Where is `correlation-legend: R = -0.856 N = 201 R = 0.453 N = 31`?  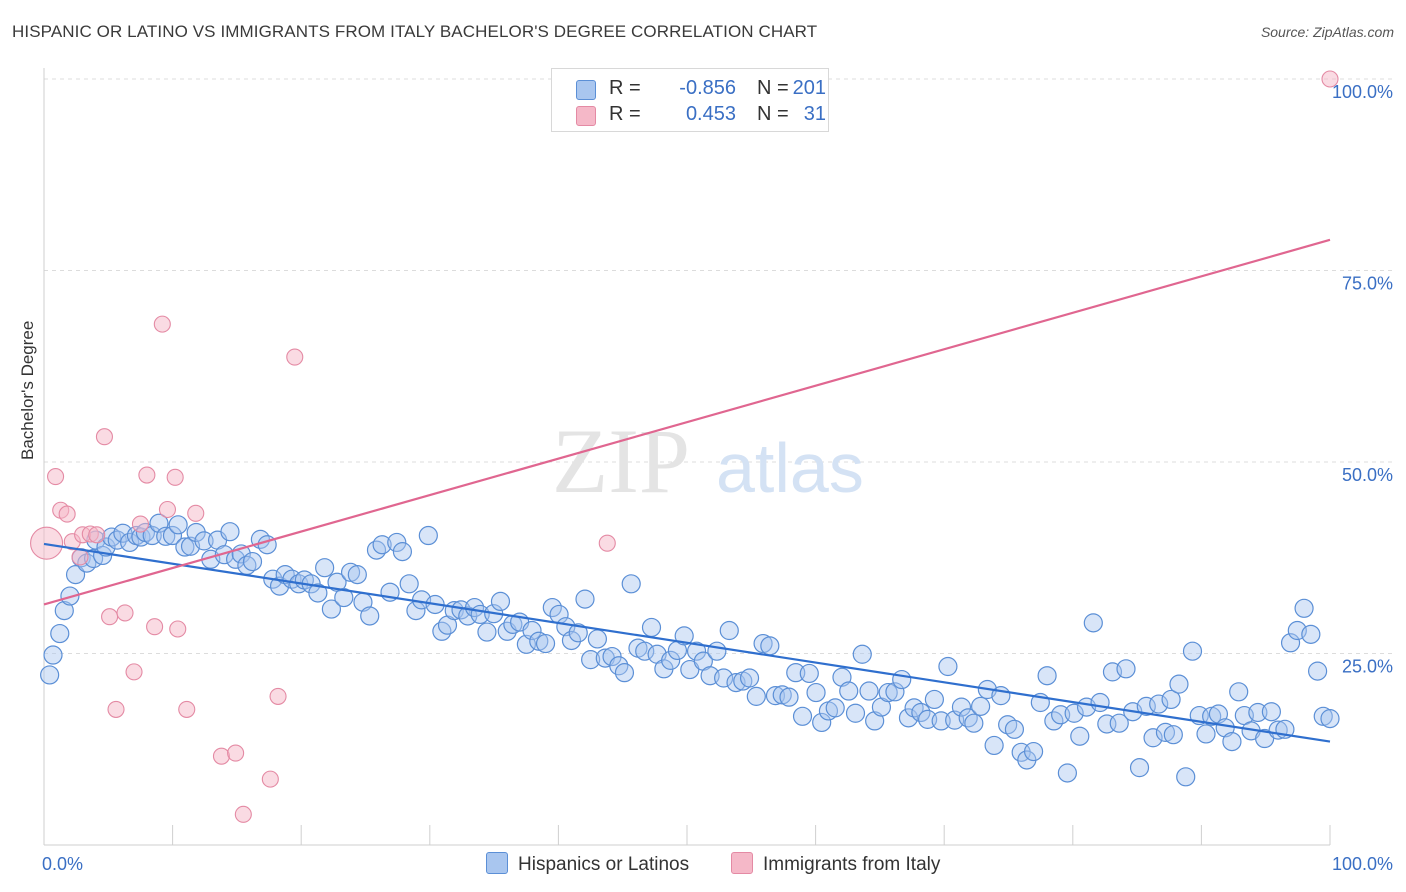 correlation-legend: R = -0.856 N = 201 R = 0.453 N = 31 is located at coordinates (690, 100).